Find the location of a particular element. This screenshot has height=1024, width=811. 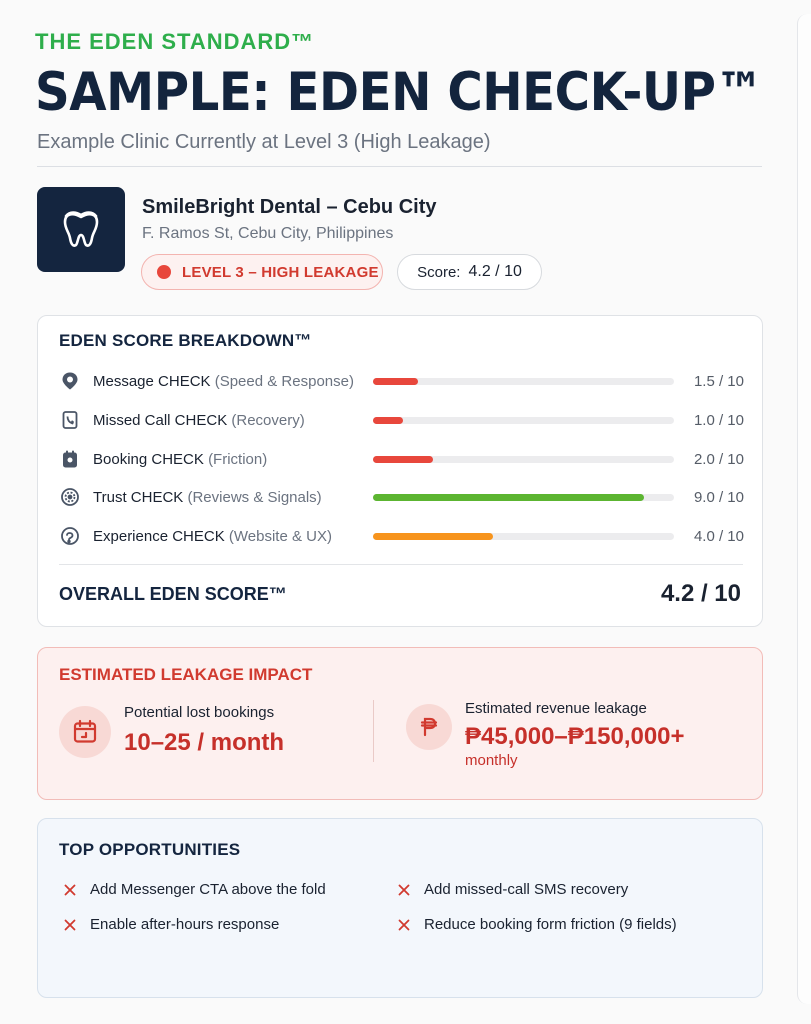

tooth-icon is located at coordinates (81, 229).